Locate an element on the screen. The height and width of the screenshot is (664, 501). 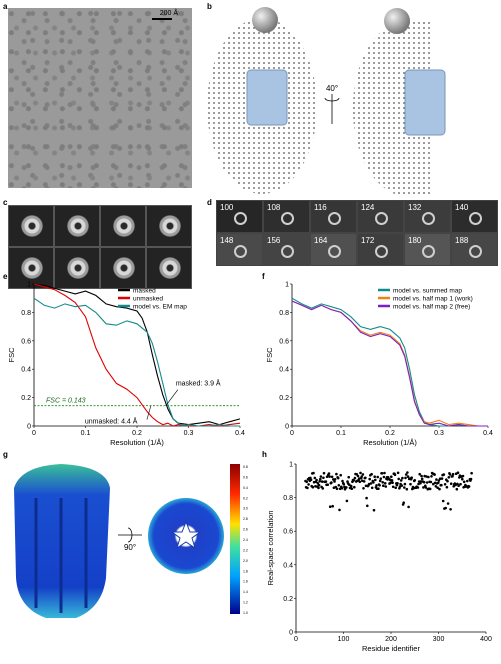
x-tick-label: 300 is located at coordinates (439, 639).